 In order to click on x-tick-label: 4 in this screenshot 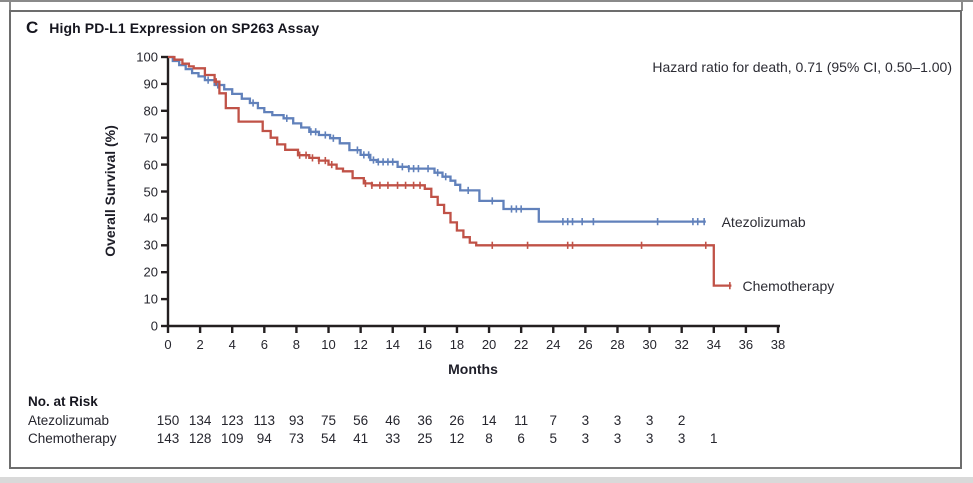, I will do `click(232, 344)`.